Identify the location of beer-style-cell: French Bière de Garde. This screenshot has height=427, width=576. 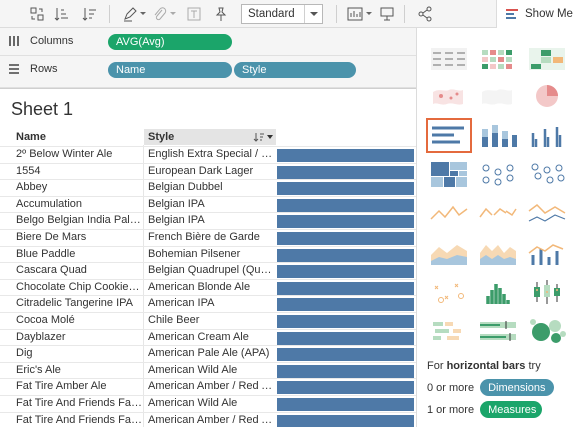
(204, 236).